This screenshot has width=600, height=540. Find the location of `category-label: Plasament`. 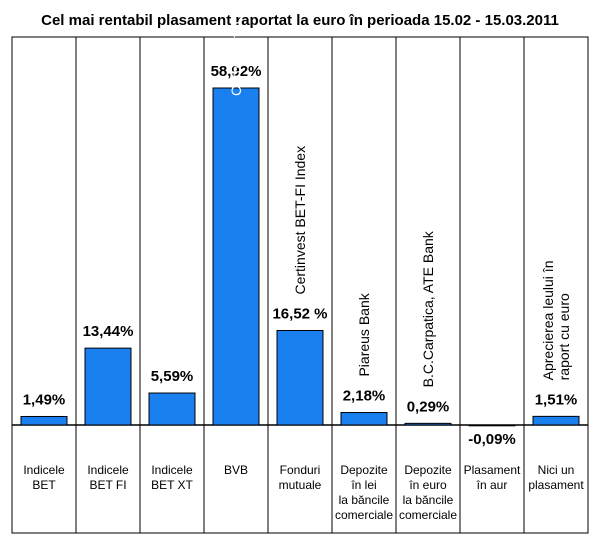

category-label: Plasament is located at coordinates (492, 470).